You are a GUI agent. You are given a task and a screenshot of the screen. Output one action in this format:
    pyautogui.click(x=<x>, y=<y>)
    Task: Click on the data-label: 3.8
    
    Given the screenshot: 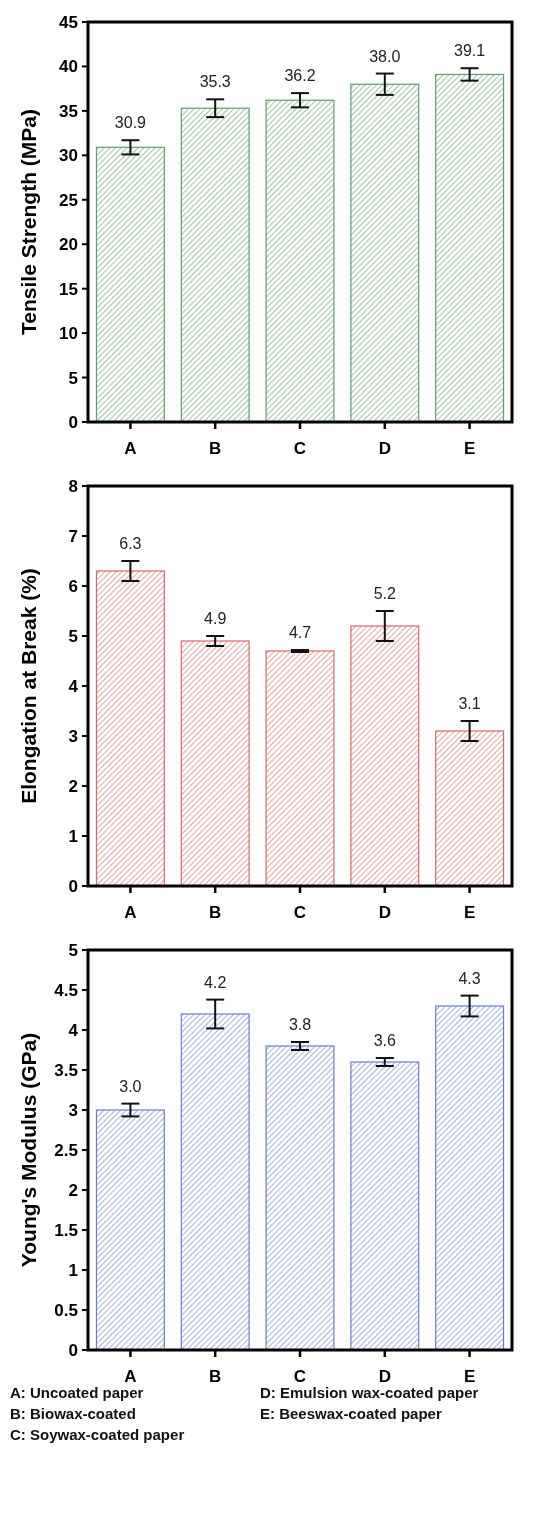 What is the action you would take?
    pyautogui.click(x=300, y=1024)
    